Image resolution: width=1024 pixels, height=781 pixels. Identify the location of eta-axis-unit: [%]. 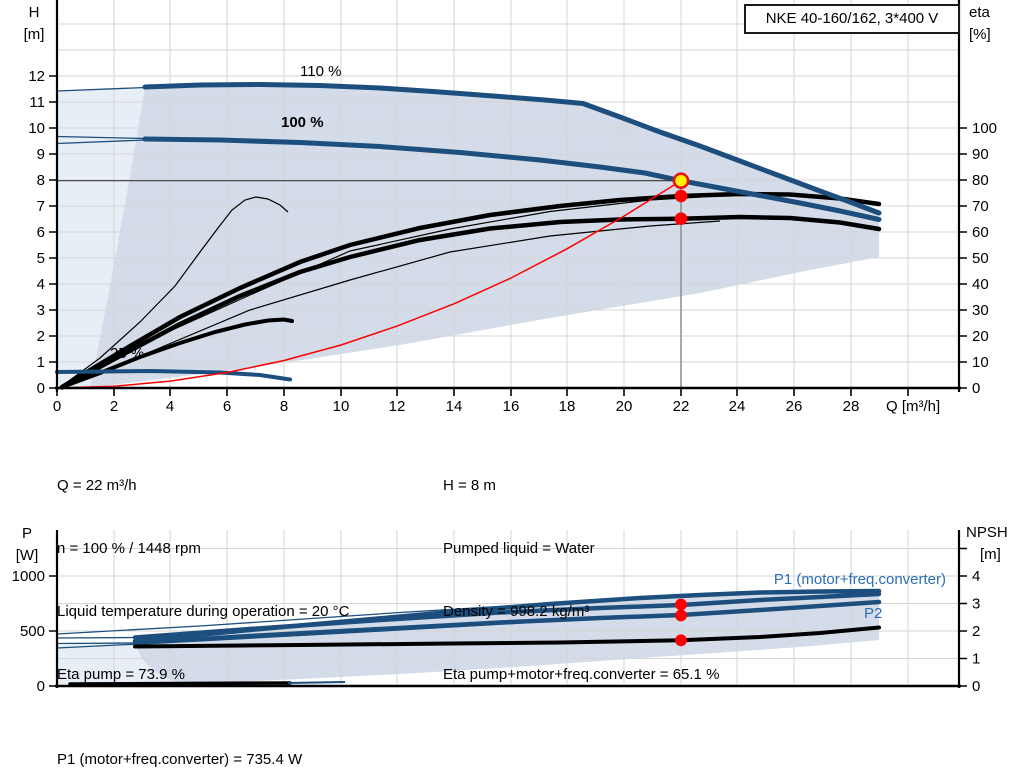
(980, 34).